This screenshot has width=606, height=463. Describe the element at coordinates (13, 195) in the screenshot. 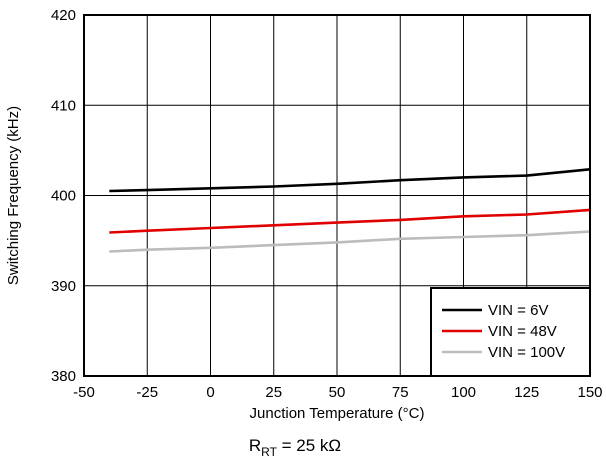

I see `y-axis-title: Switching Frequency (kHz)` at that location.